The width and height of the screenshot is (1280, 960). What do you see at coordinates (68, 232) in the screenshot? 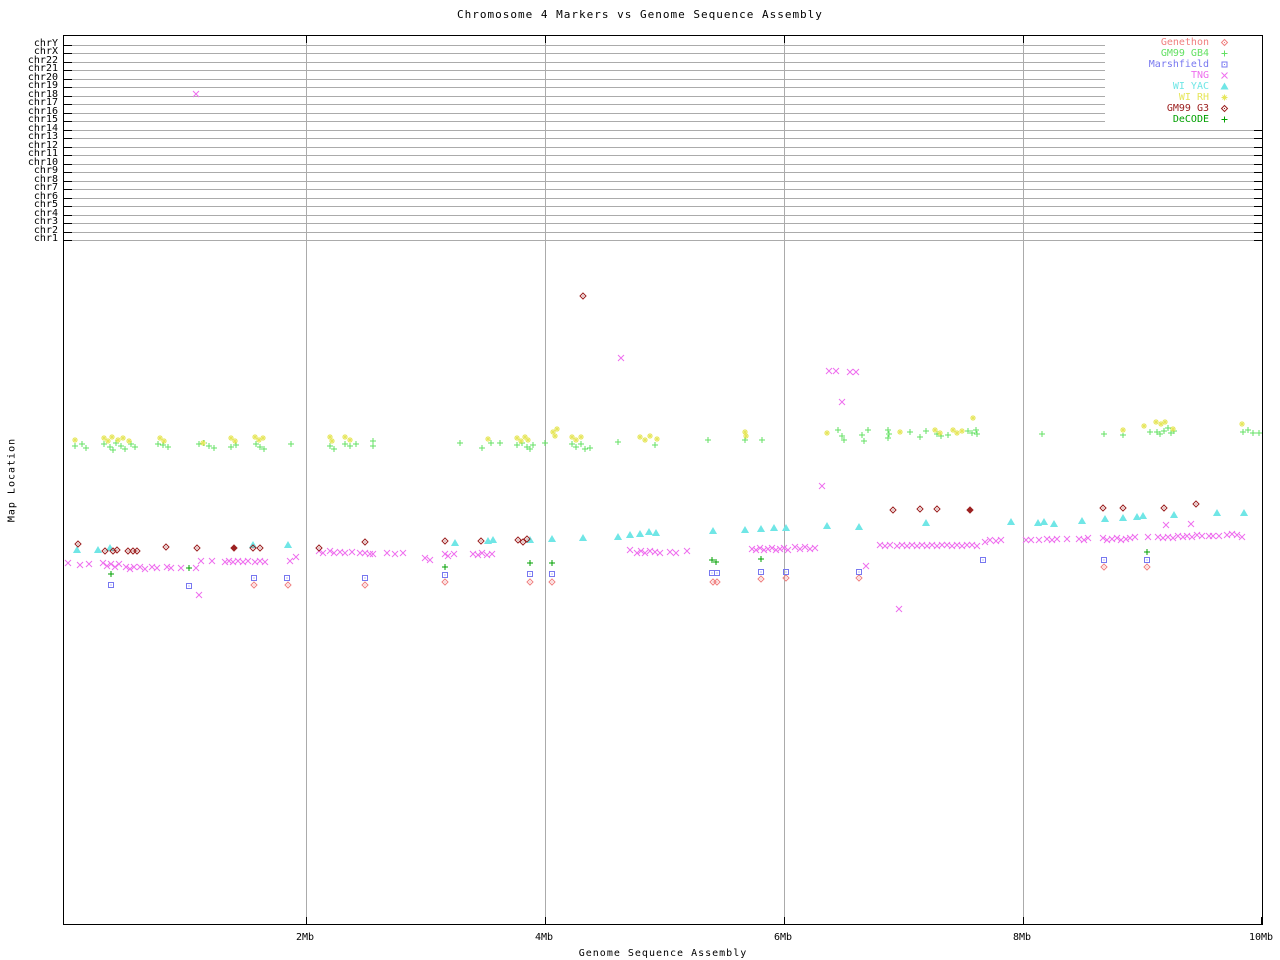
I see `left-tick-chr2` at bounding box center [68, 232].